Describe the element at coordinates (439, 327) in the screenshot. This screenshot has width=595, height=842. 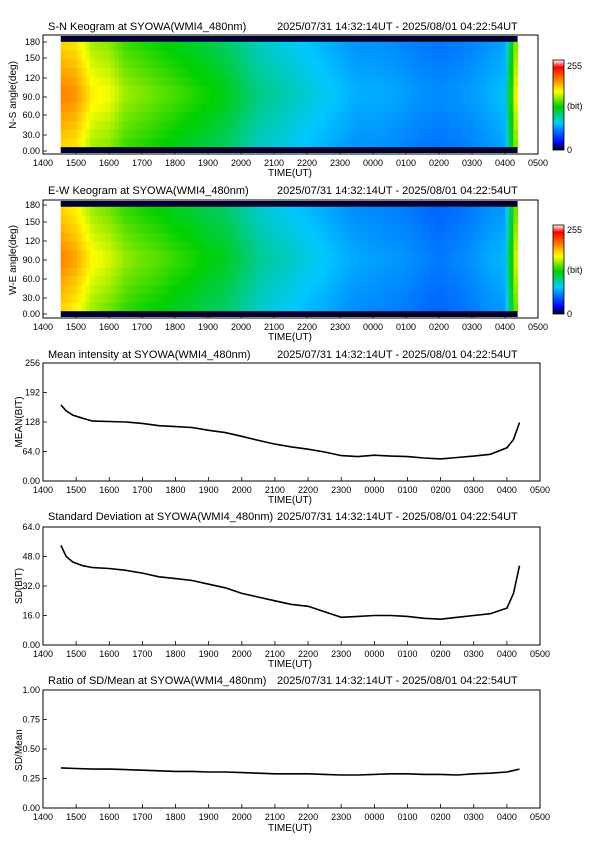
I see `x-tick-label: 0200` at that location.